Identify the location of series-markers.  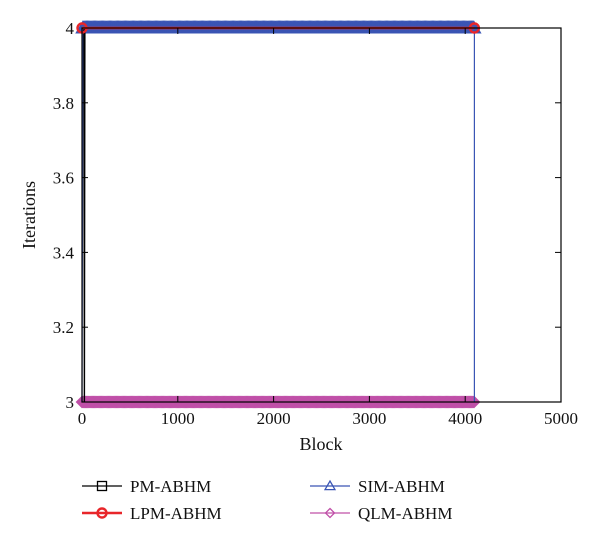
(278, 402).